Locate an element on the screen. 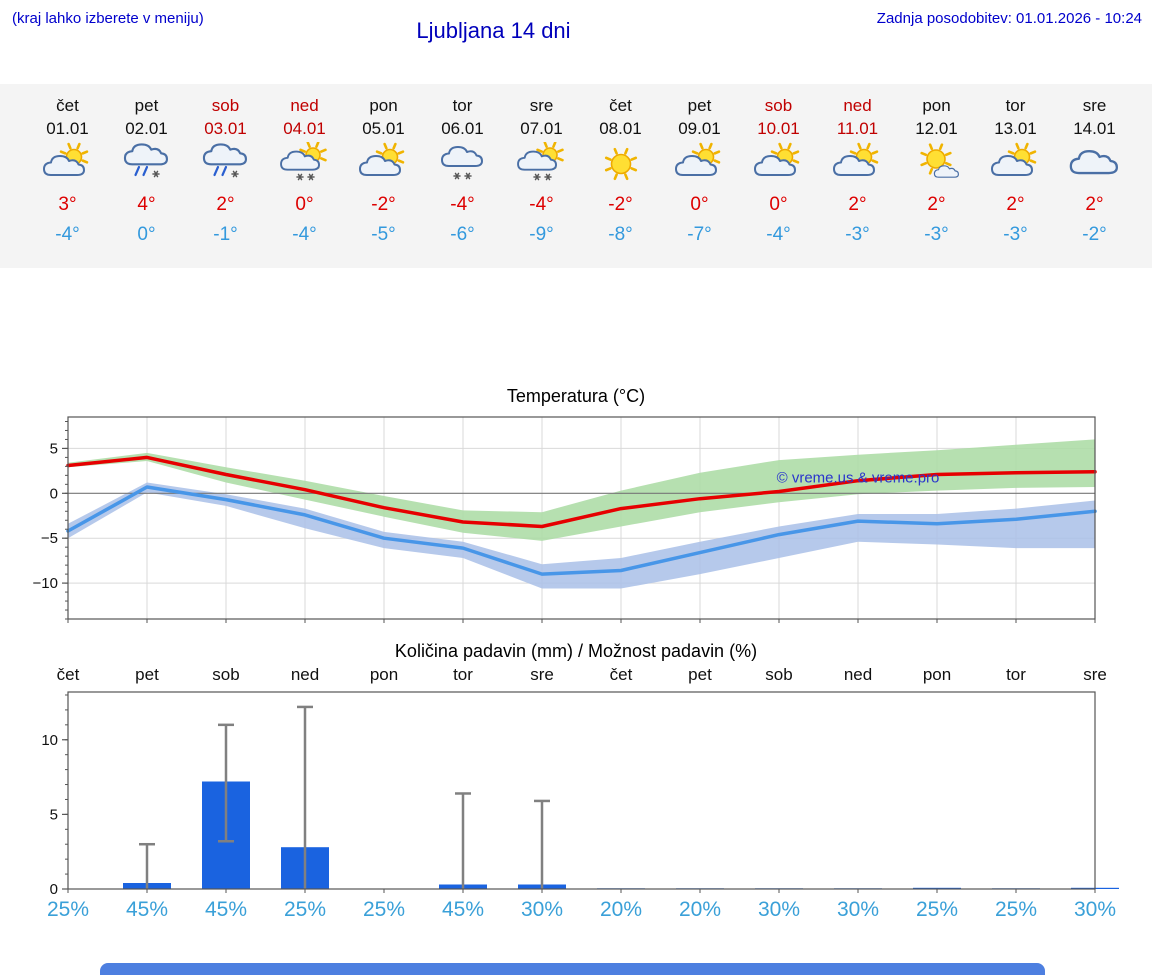  svg-text: 5 is located at coordinates (54, 814).